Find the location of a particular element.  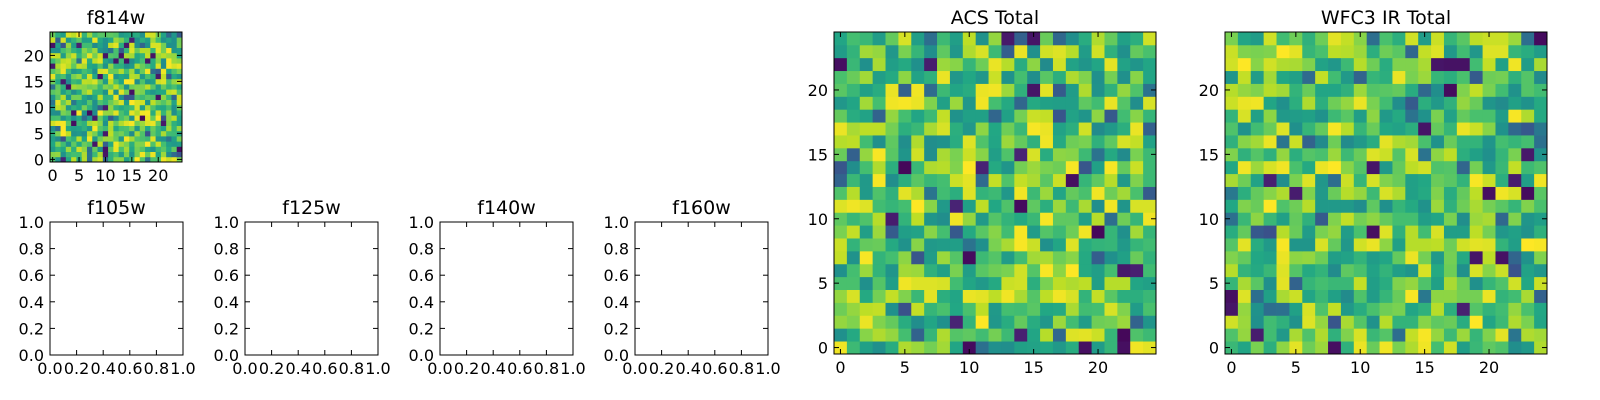

y-tick-label: 0.6 is located at coordinates (31, 275).